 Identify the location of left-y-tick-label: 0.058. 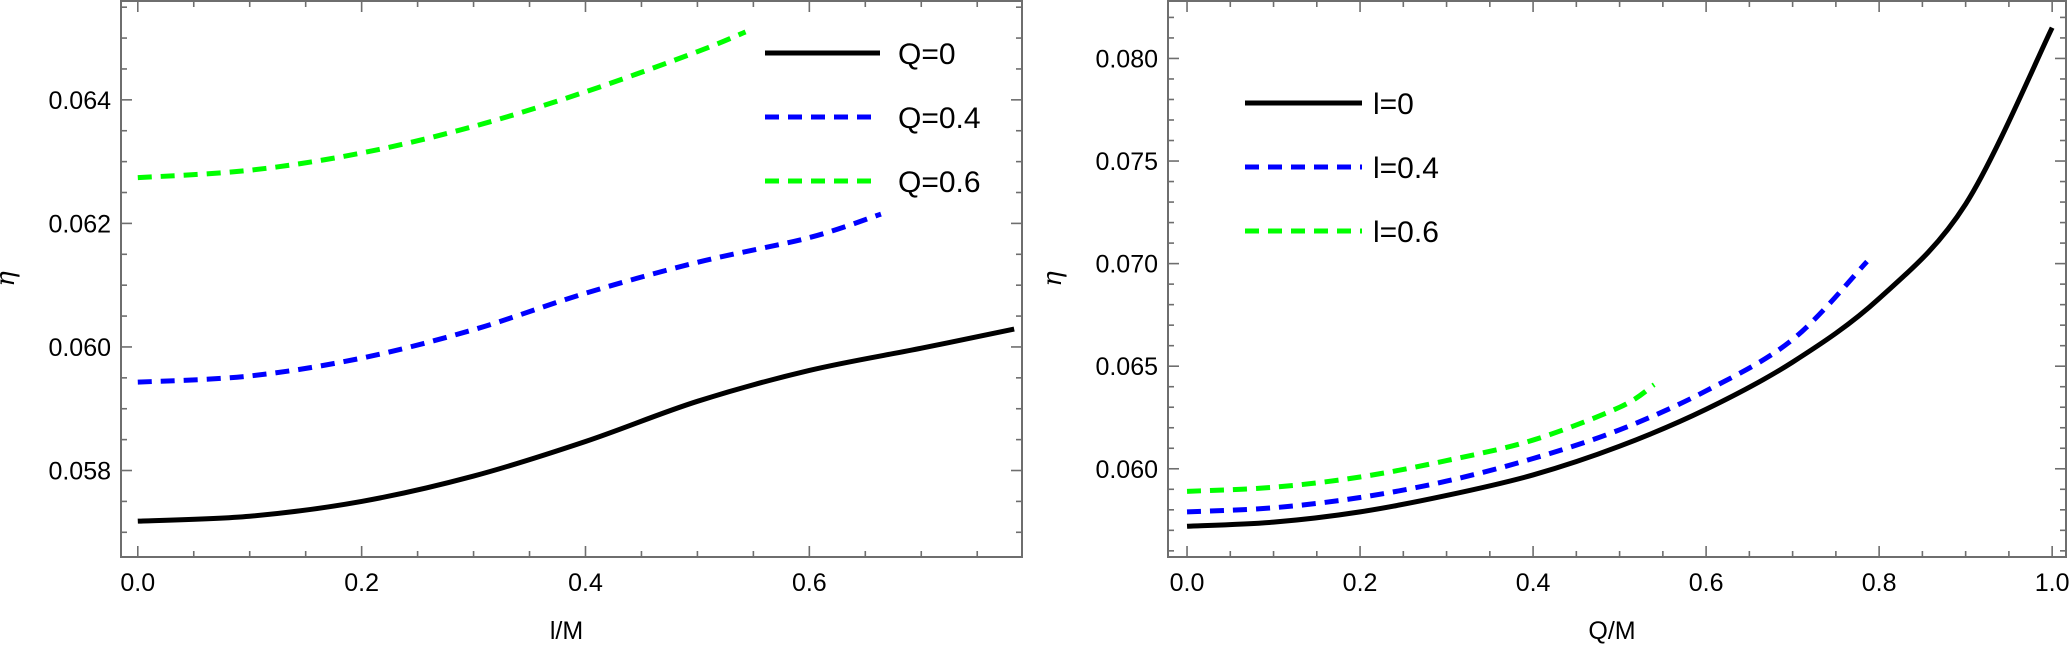
(79, 472).